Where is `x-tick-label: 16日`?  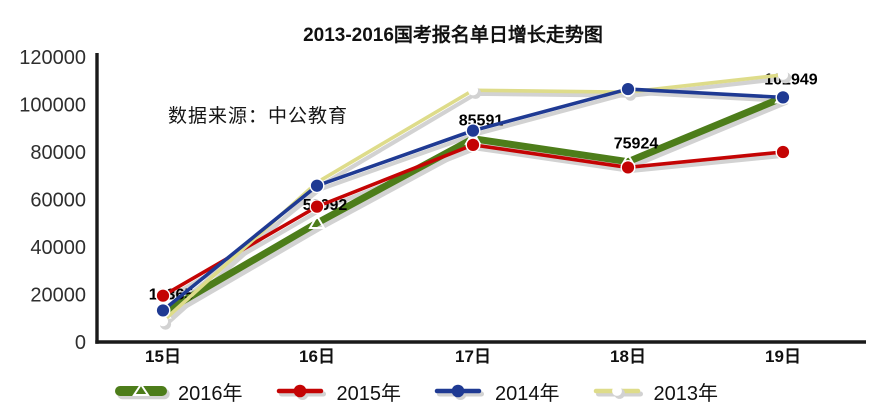 x-tick-label: 16日 is located at coordinates (317, 356).